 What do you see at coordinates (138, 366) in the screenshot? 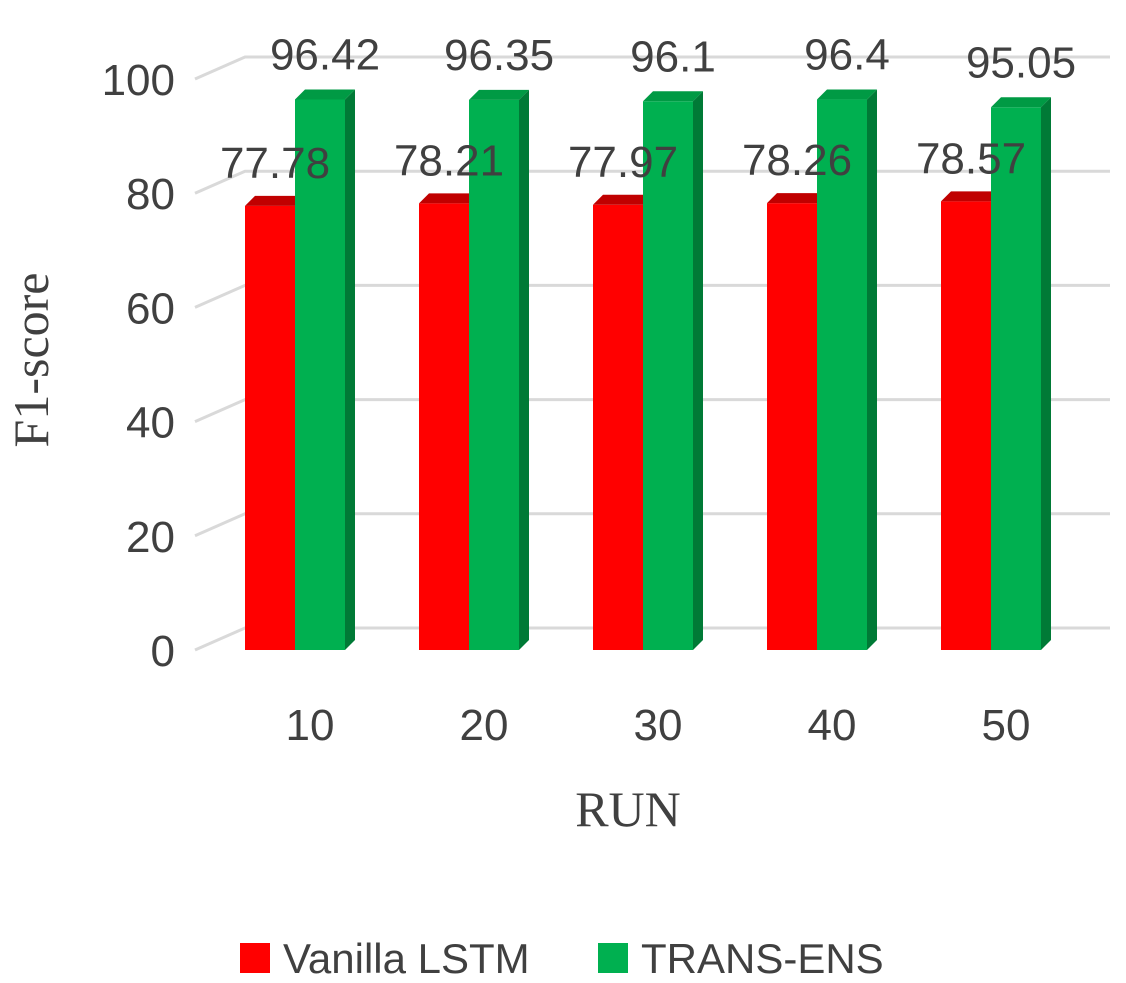
I see `y-axis-ticks: 0 20 40 60 80 100` at bounding box center [138, 366].